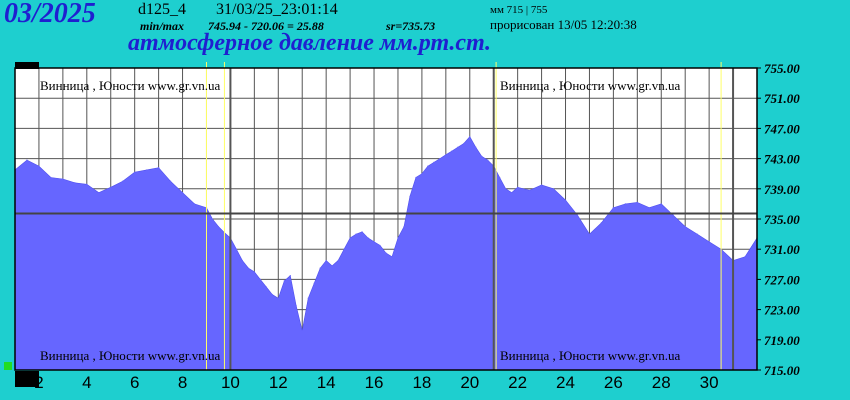 The image size is (850, 400). Describe the element at coordinates (134, 382) in the screenshot. I see `x-tick-label: 6` at that location.